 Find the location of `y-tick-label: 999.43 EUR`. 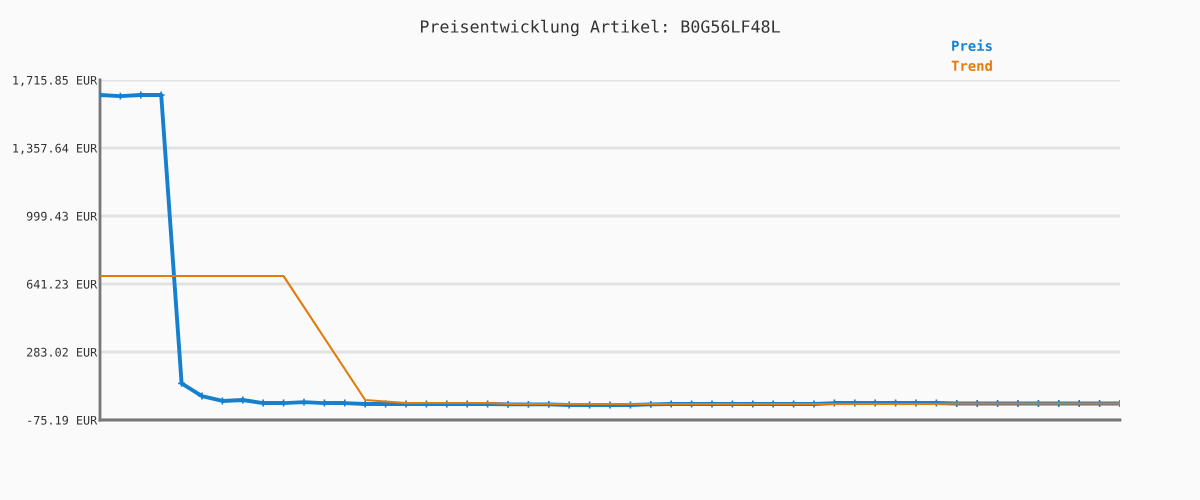

y-tick-label: 999.43 EUR is located at coordinates (62, 216).